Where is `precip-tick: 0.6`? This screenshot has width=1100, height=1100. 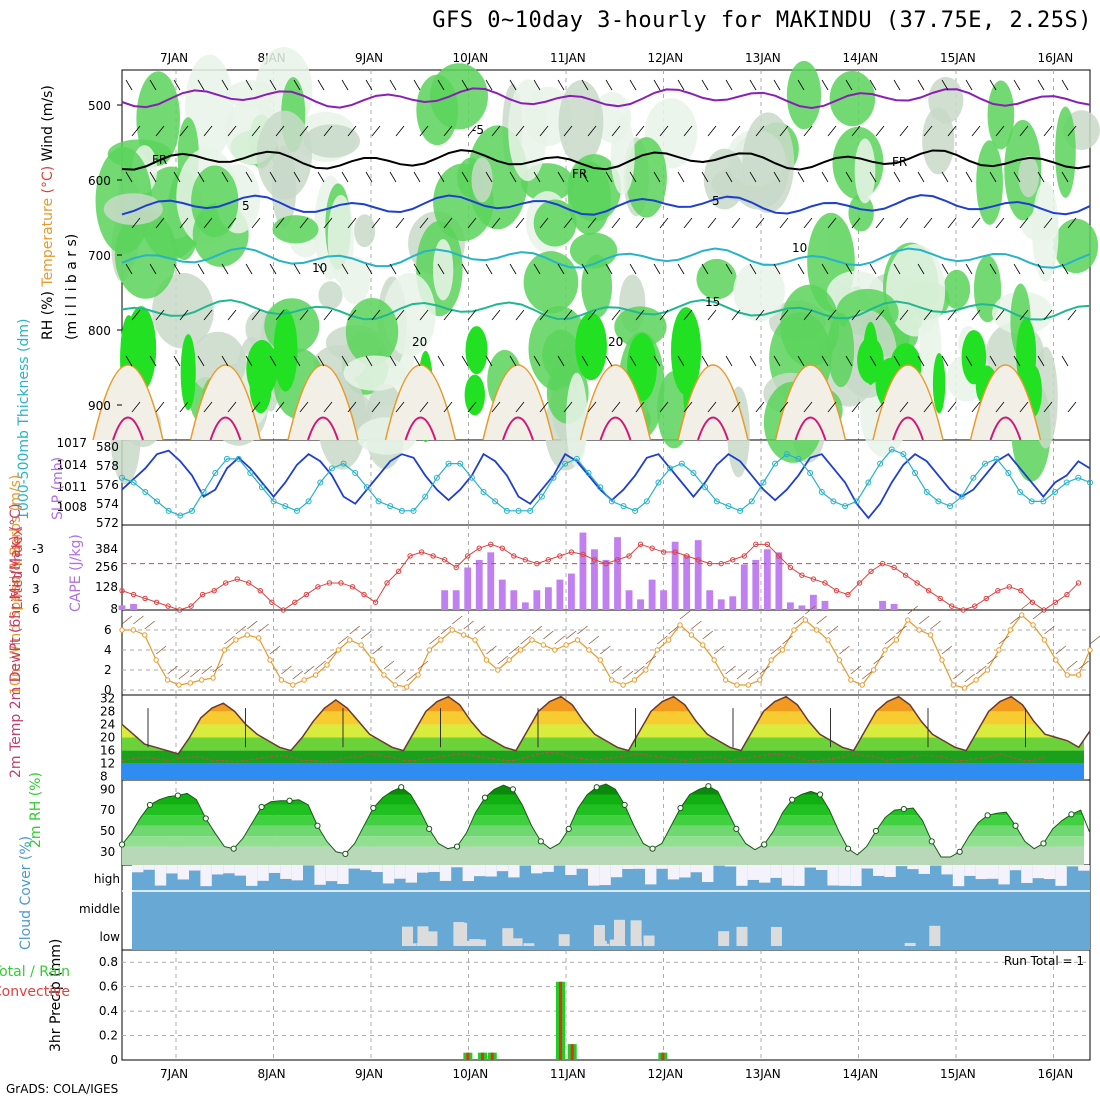 precip-tick: 0.6 is located at coordinates (108, 987).